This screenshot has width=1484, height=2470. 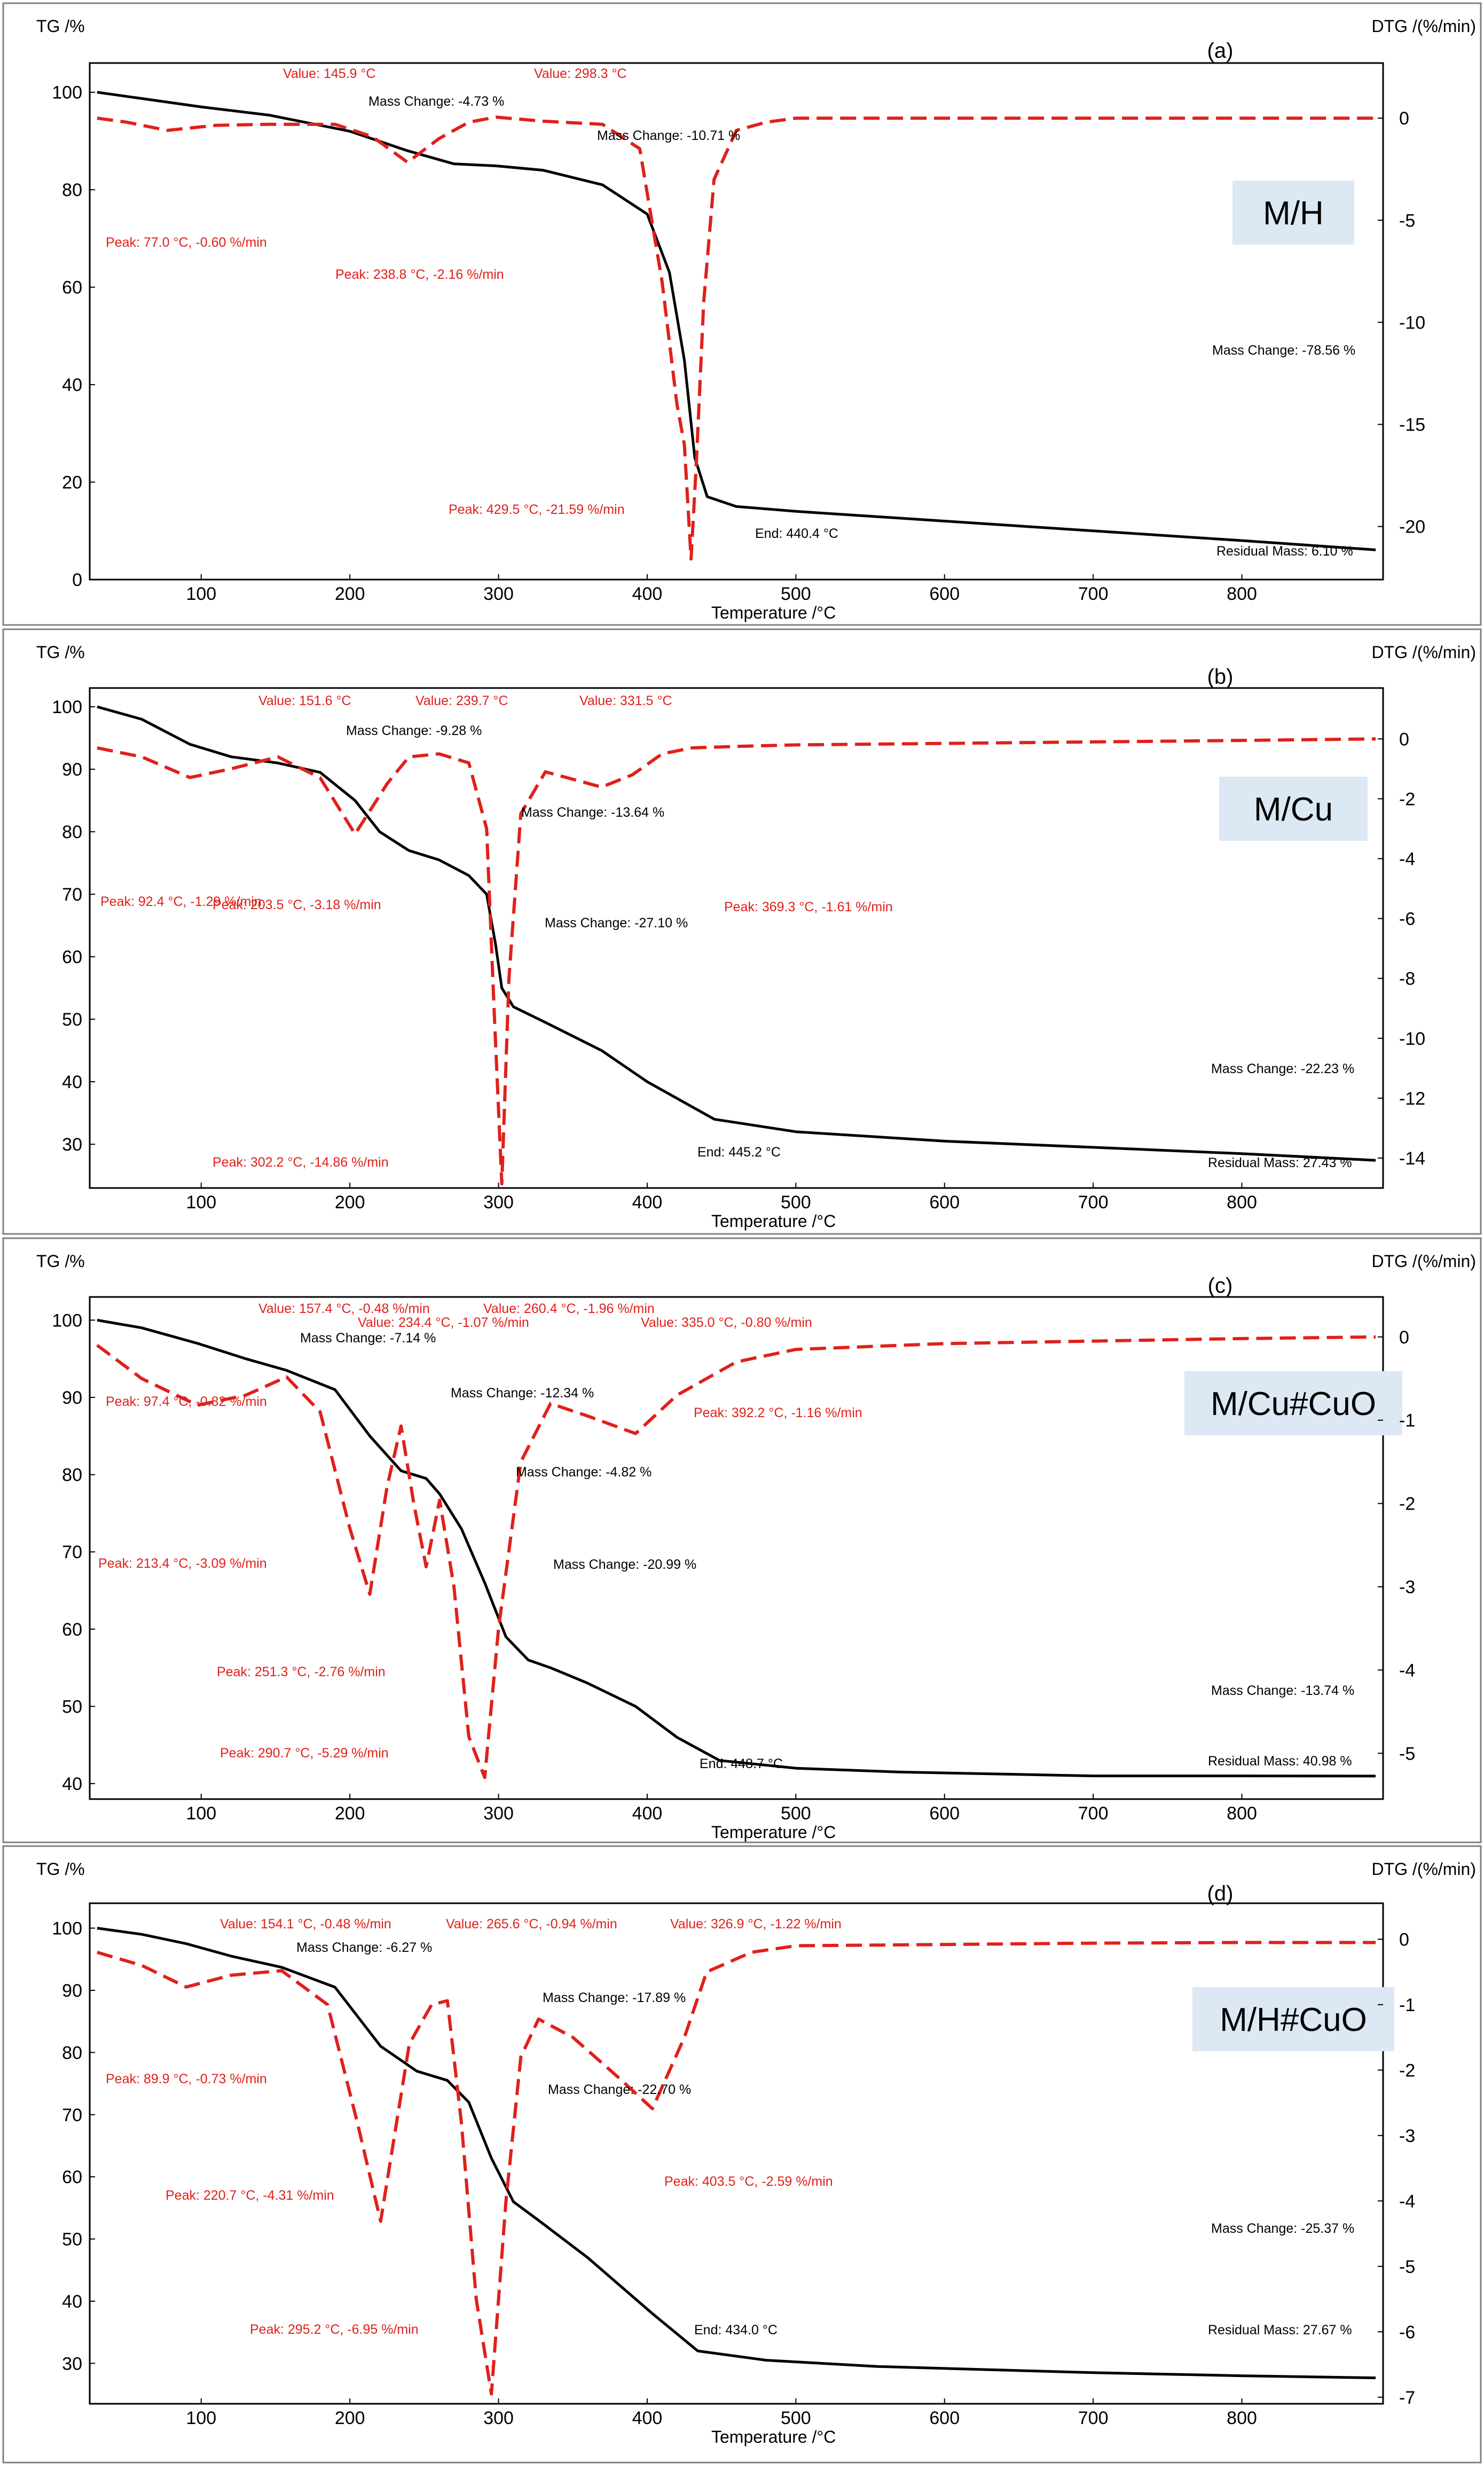 I want to click on annotation-black: Mass Change: -22.23 %, so click(x=1282, y=1068).